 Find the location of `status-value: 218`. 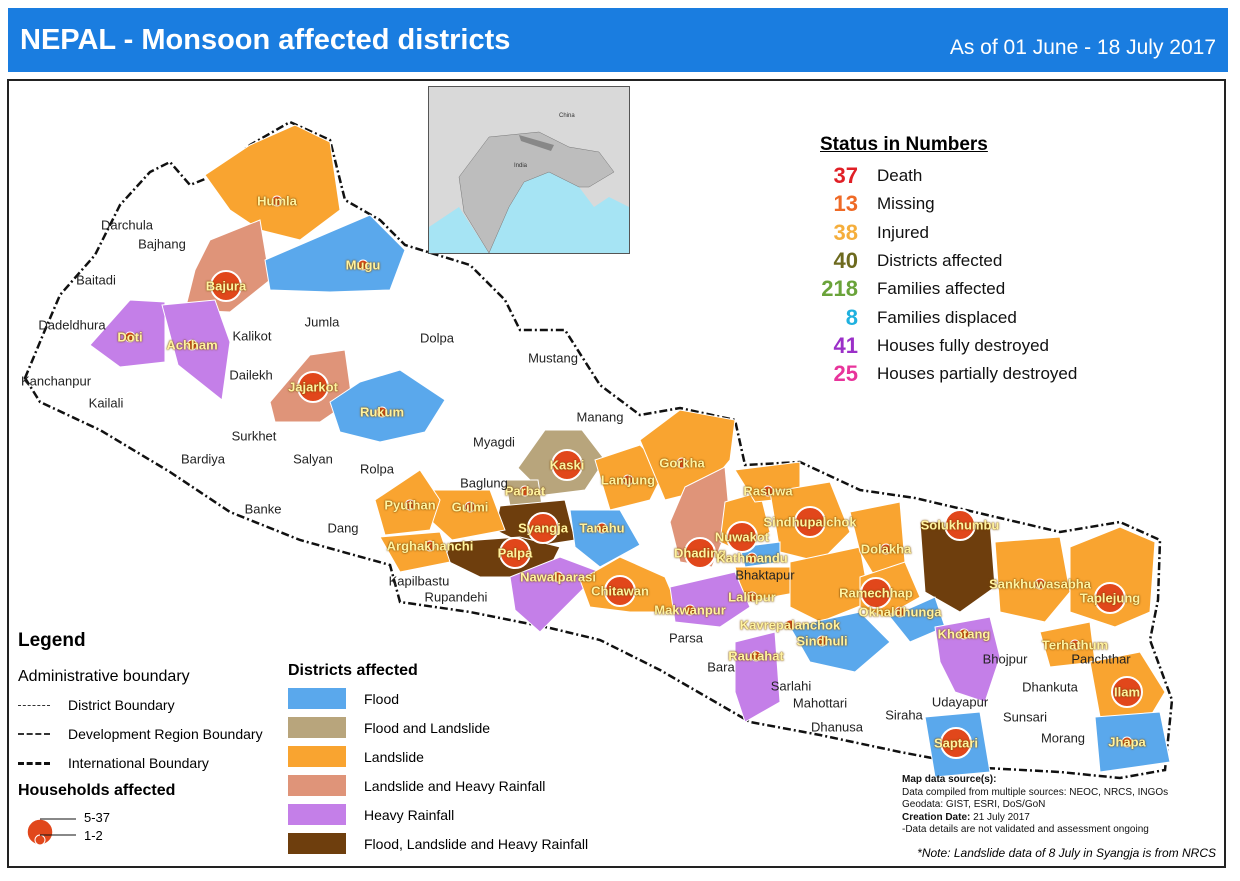

status-value: 218 is located at coordinates (839, 289).